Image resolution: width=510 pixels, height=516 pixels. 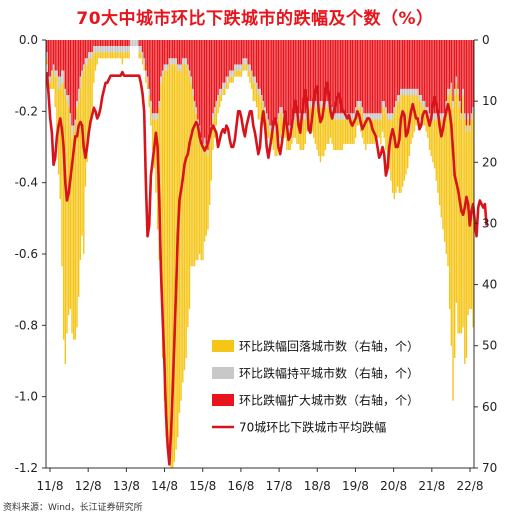 What do you see at coordinates (489, 101) in the screenshot?
I see `y-right-tick-label: 10` at bounding box center [489, 101].